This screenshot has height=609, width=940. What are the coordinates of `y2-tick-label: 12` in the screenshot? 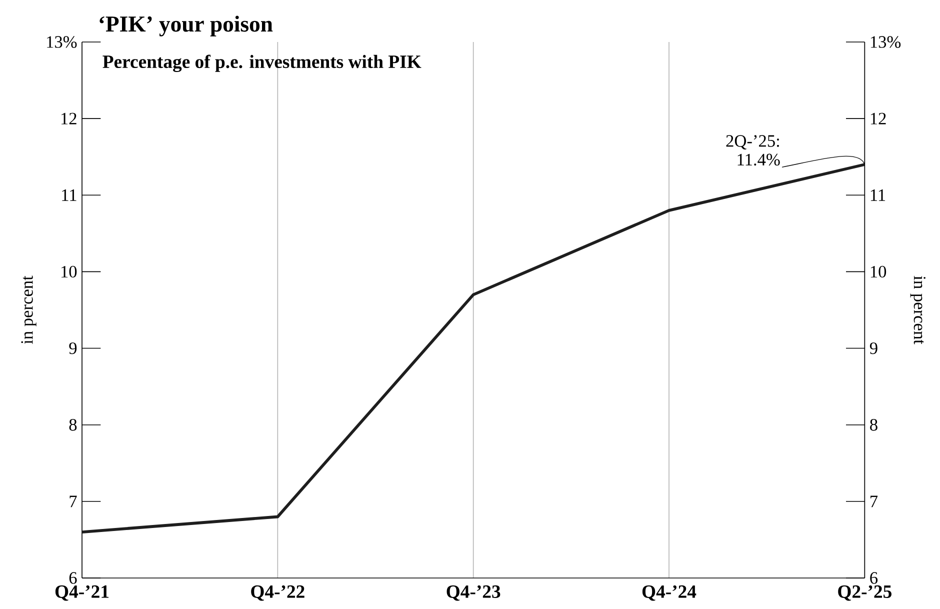 It's located at (878, 118).